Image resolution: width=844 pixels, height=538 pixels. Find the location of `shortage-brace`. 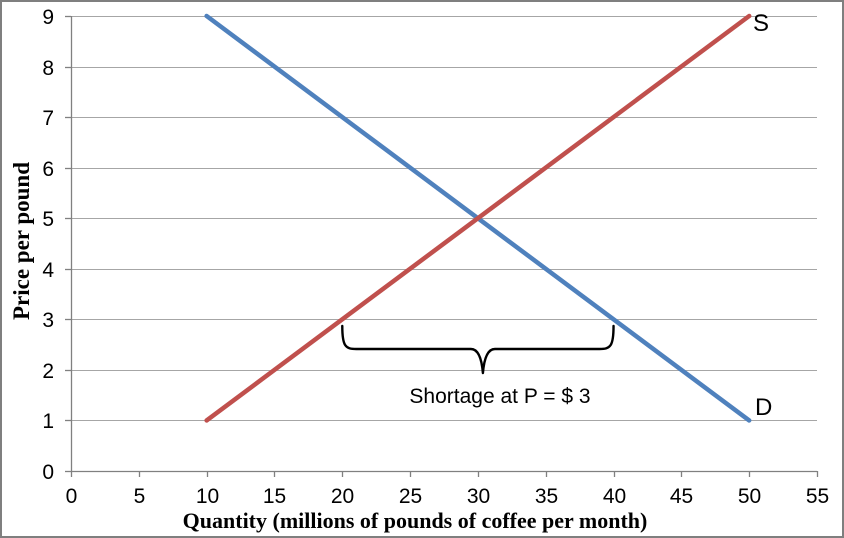

shortage-brace is located at coordinates (478, 349).